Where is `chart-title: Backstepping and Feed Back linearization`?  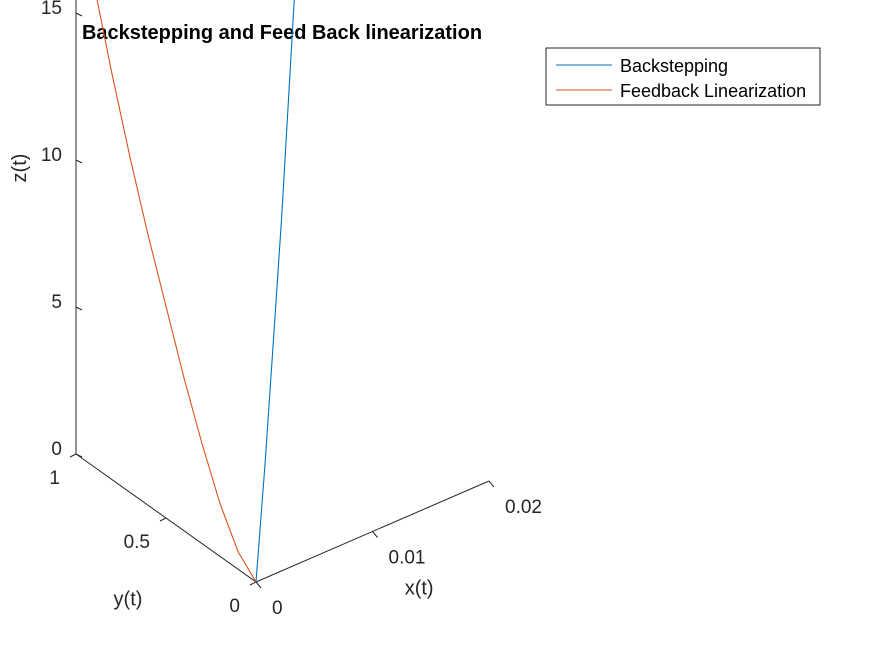 chart-title: Backstepping and Feed Back linearization is located at coordinates (282, 33).